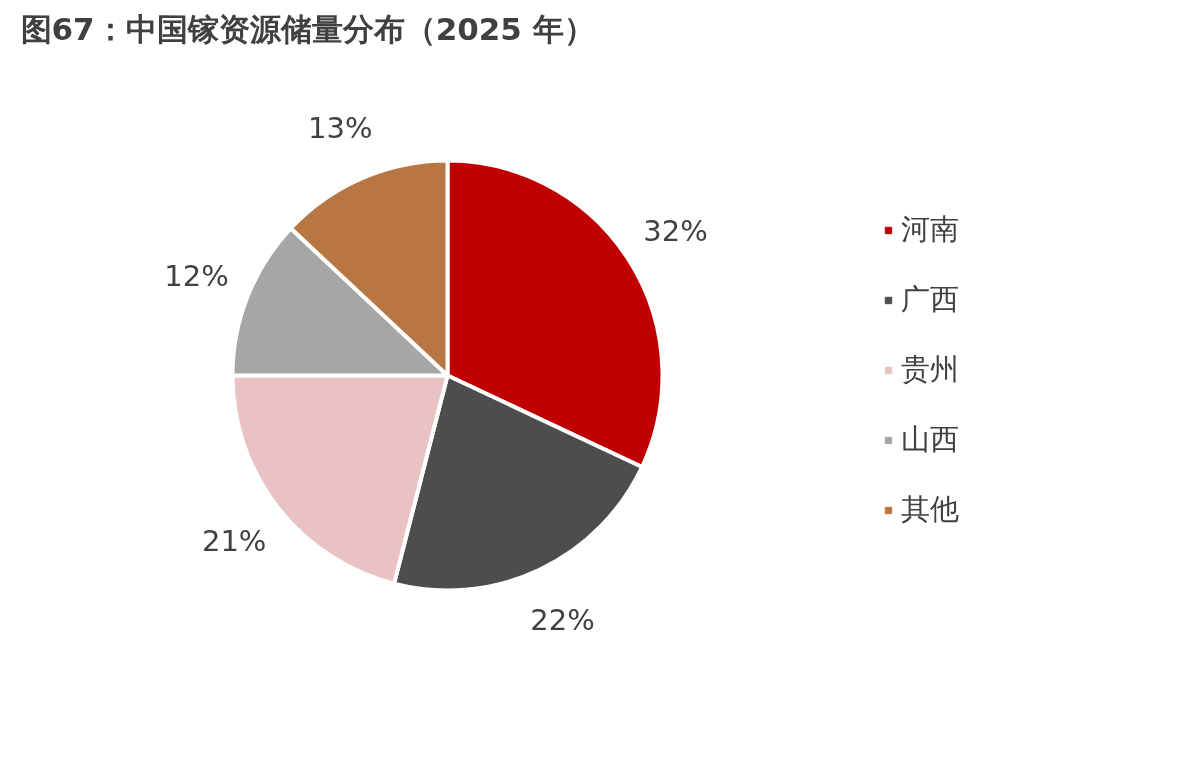  What do you see at coordinates (930, 369) in the screenshot?
I see `legend-label: 贵州` at bounding box center [930, 369].